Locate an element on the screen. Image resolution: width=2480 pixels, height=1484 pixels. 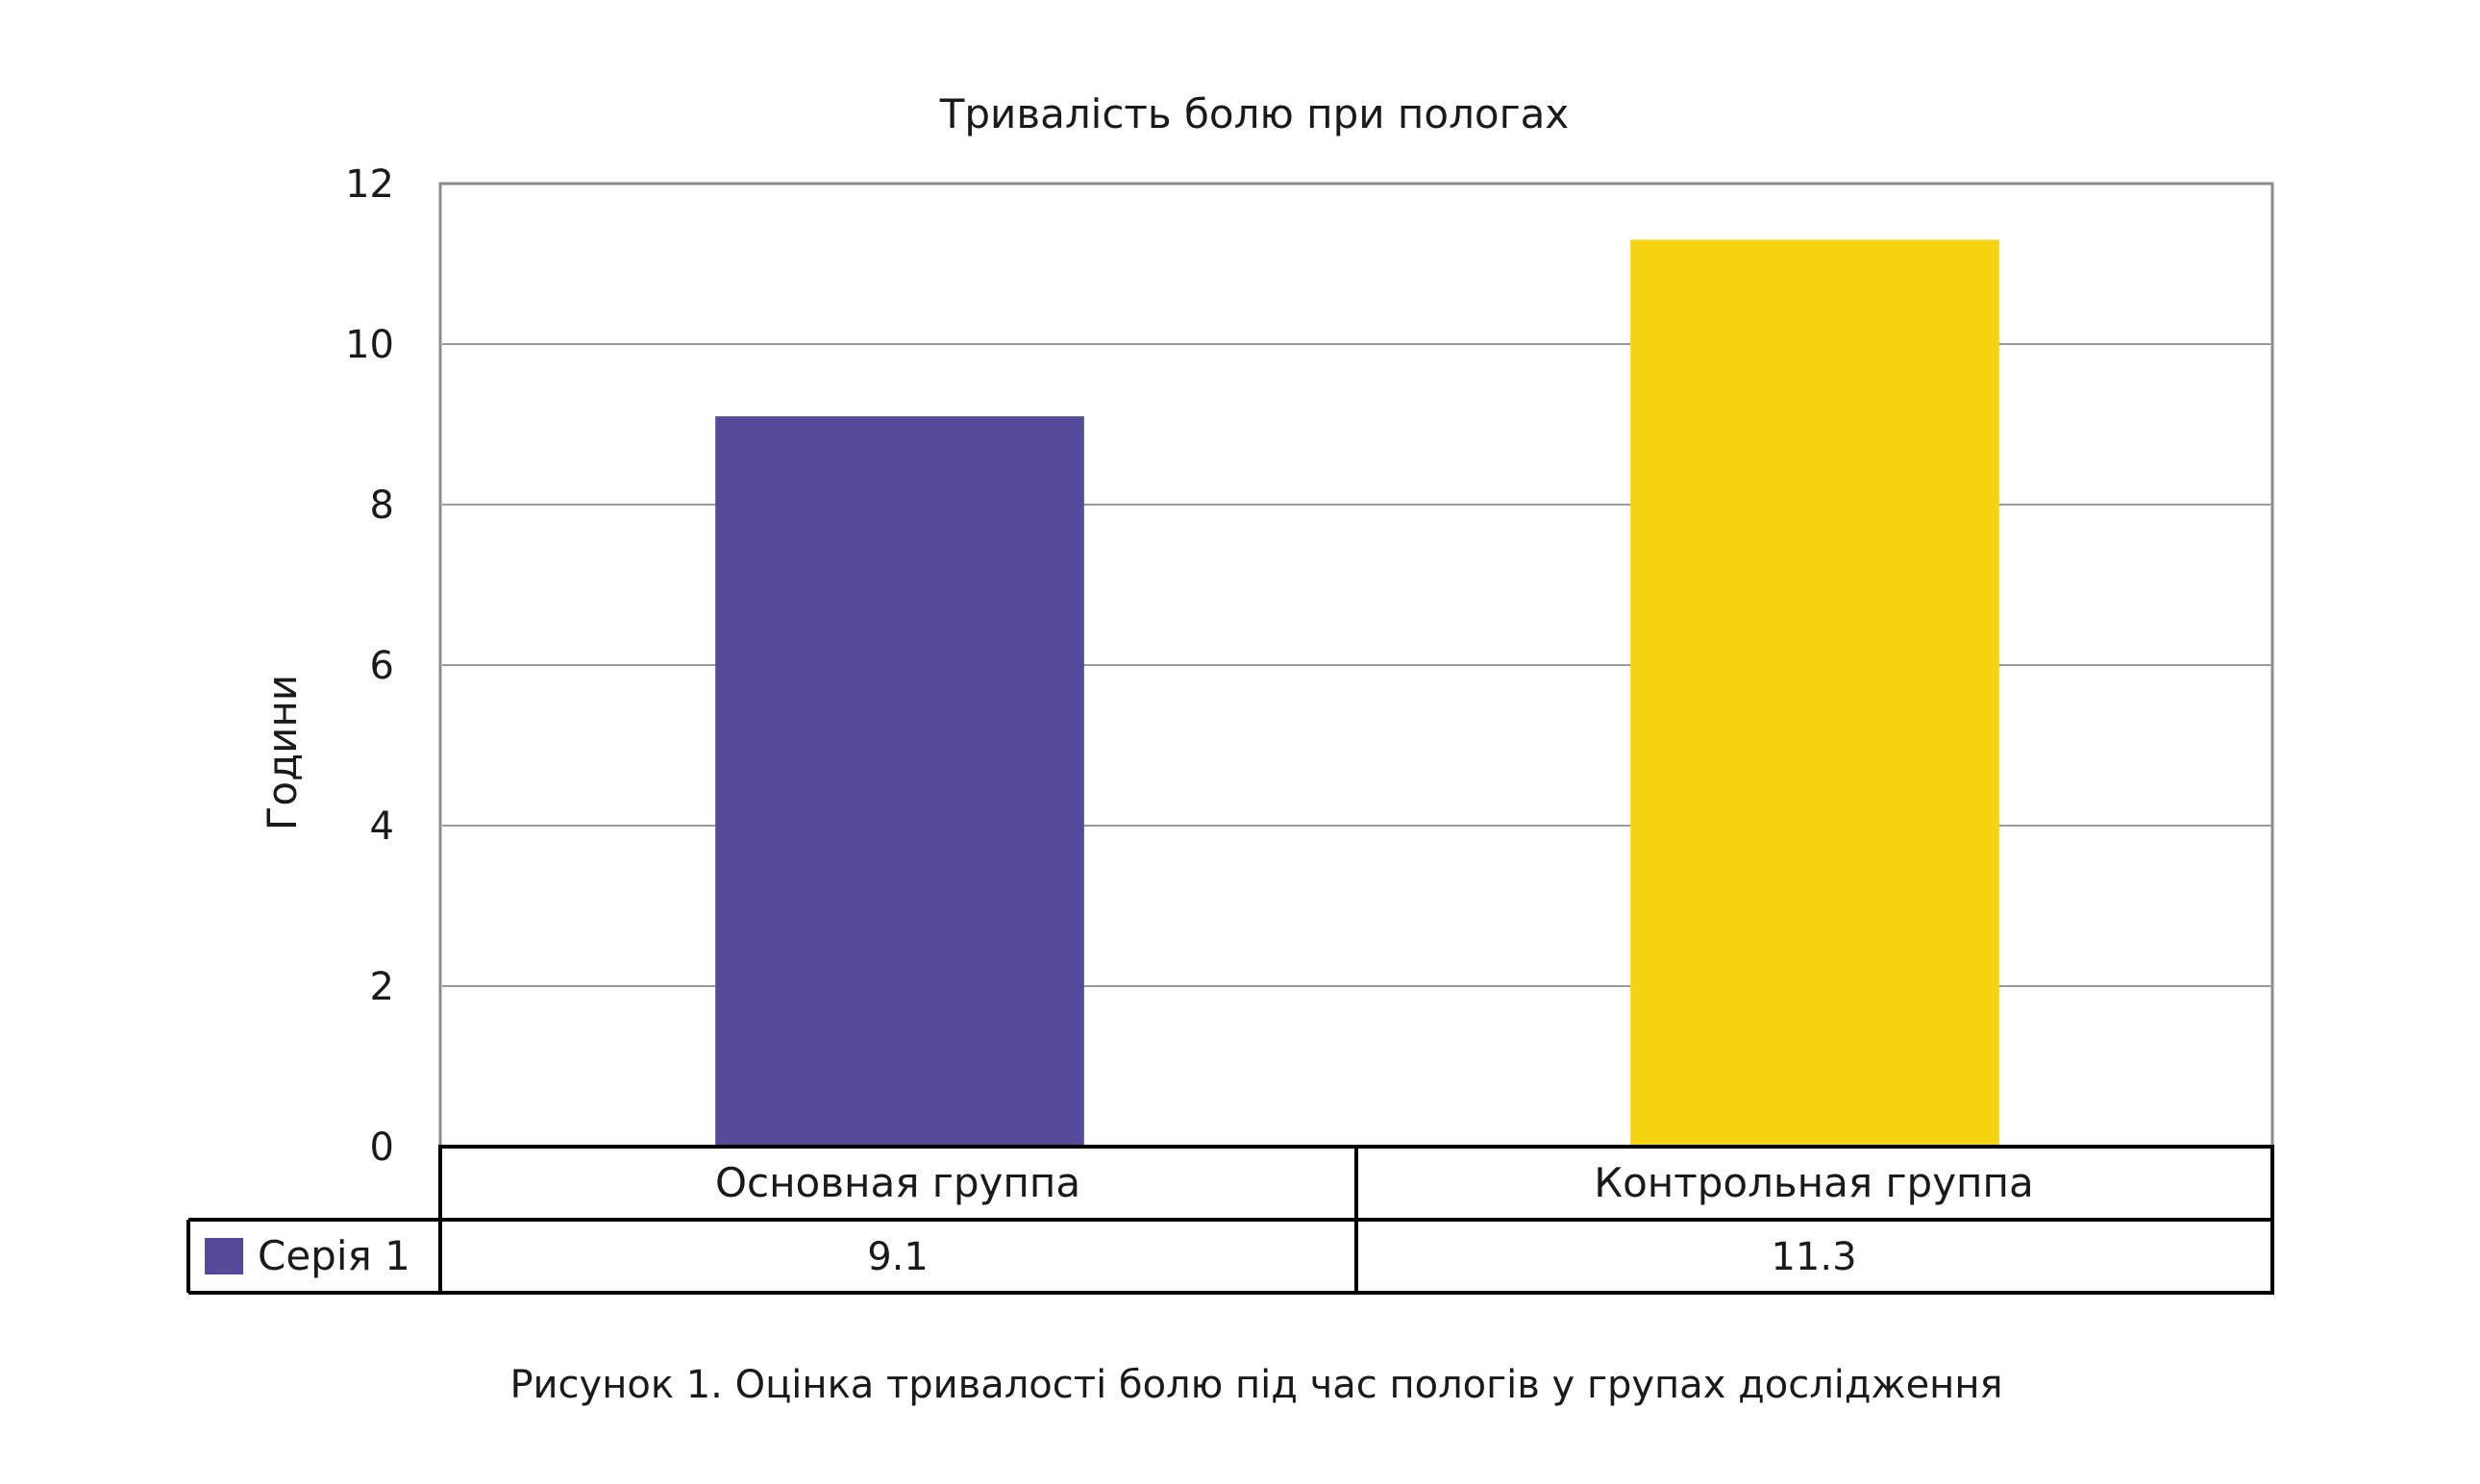
chart-title: Тривалість болю при пологах is located at coordinates (1254, 113).